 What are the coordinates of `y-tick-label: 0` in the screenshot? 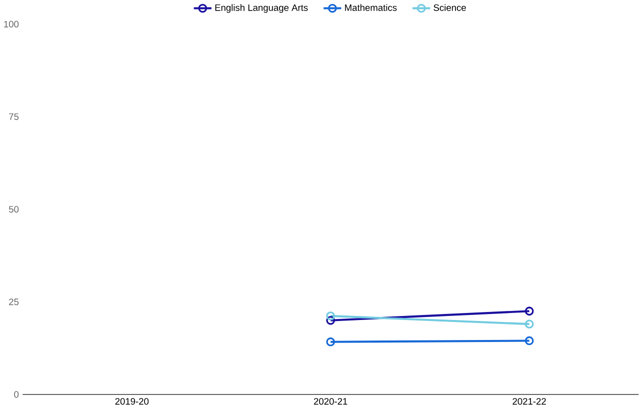 It's located at (16, 394).